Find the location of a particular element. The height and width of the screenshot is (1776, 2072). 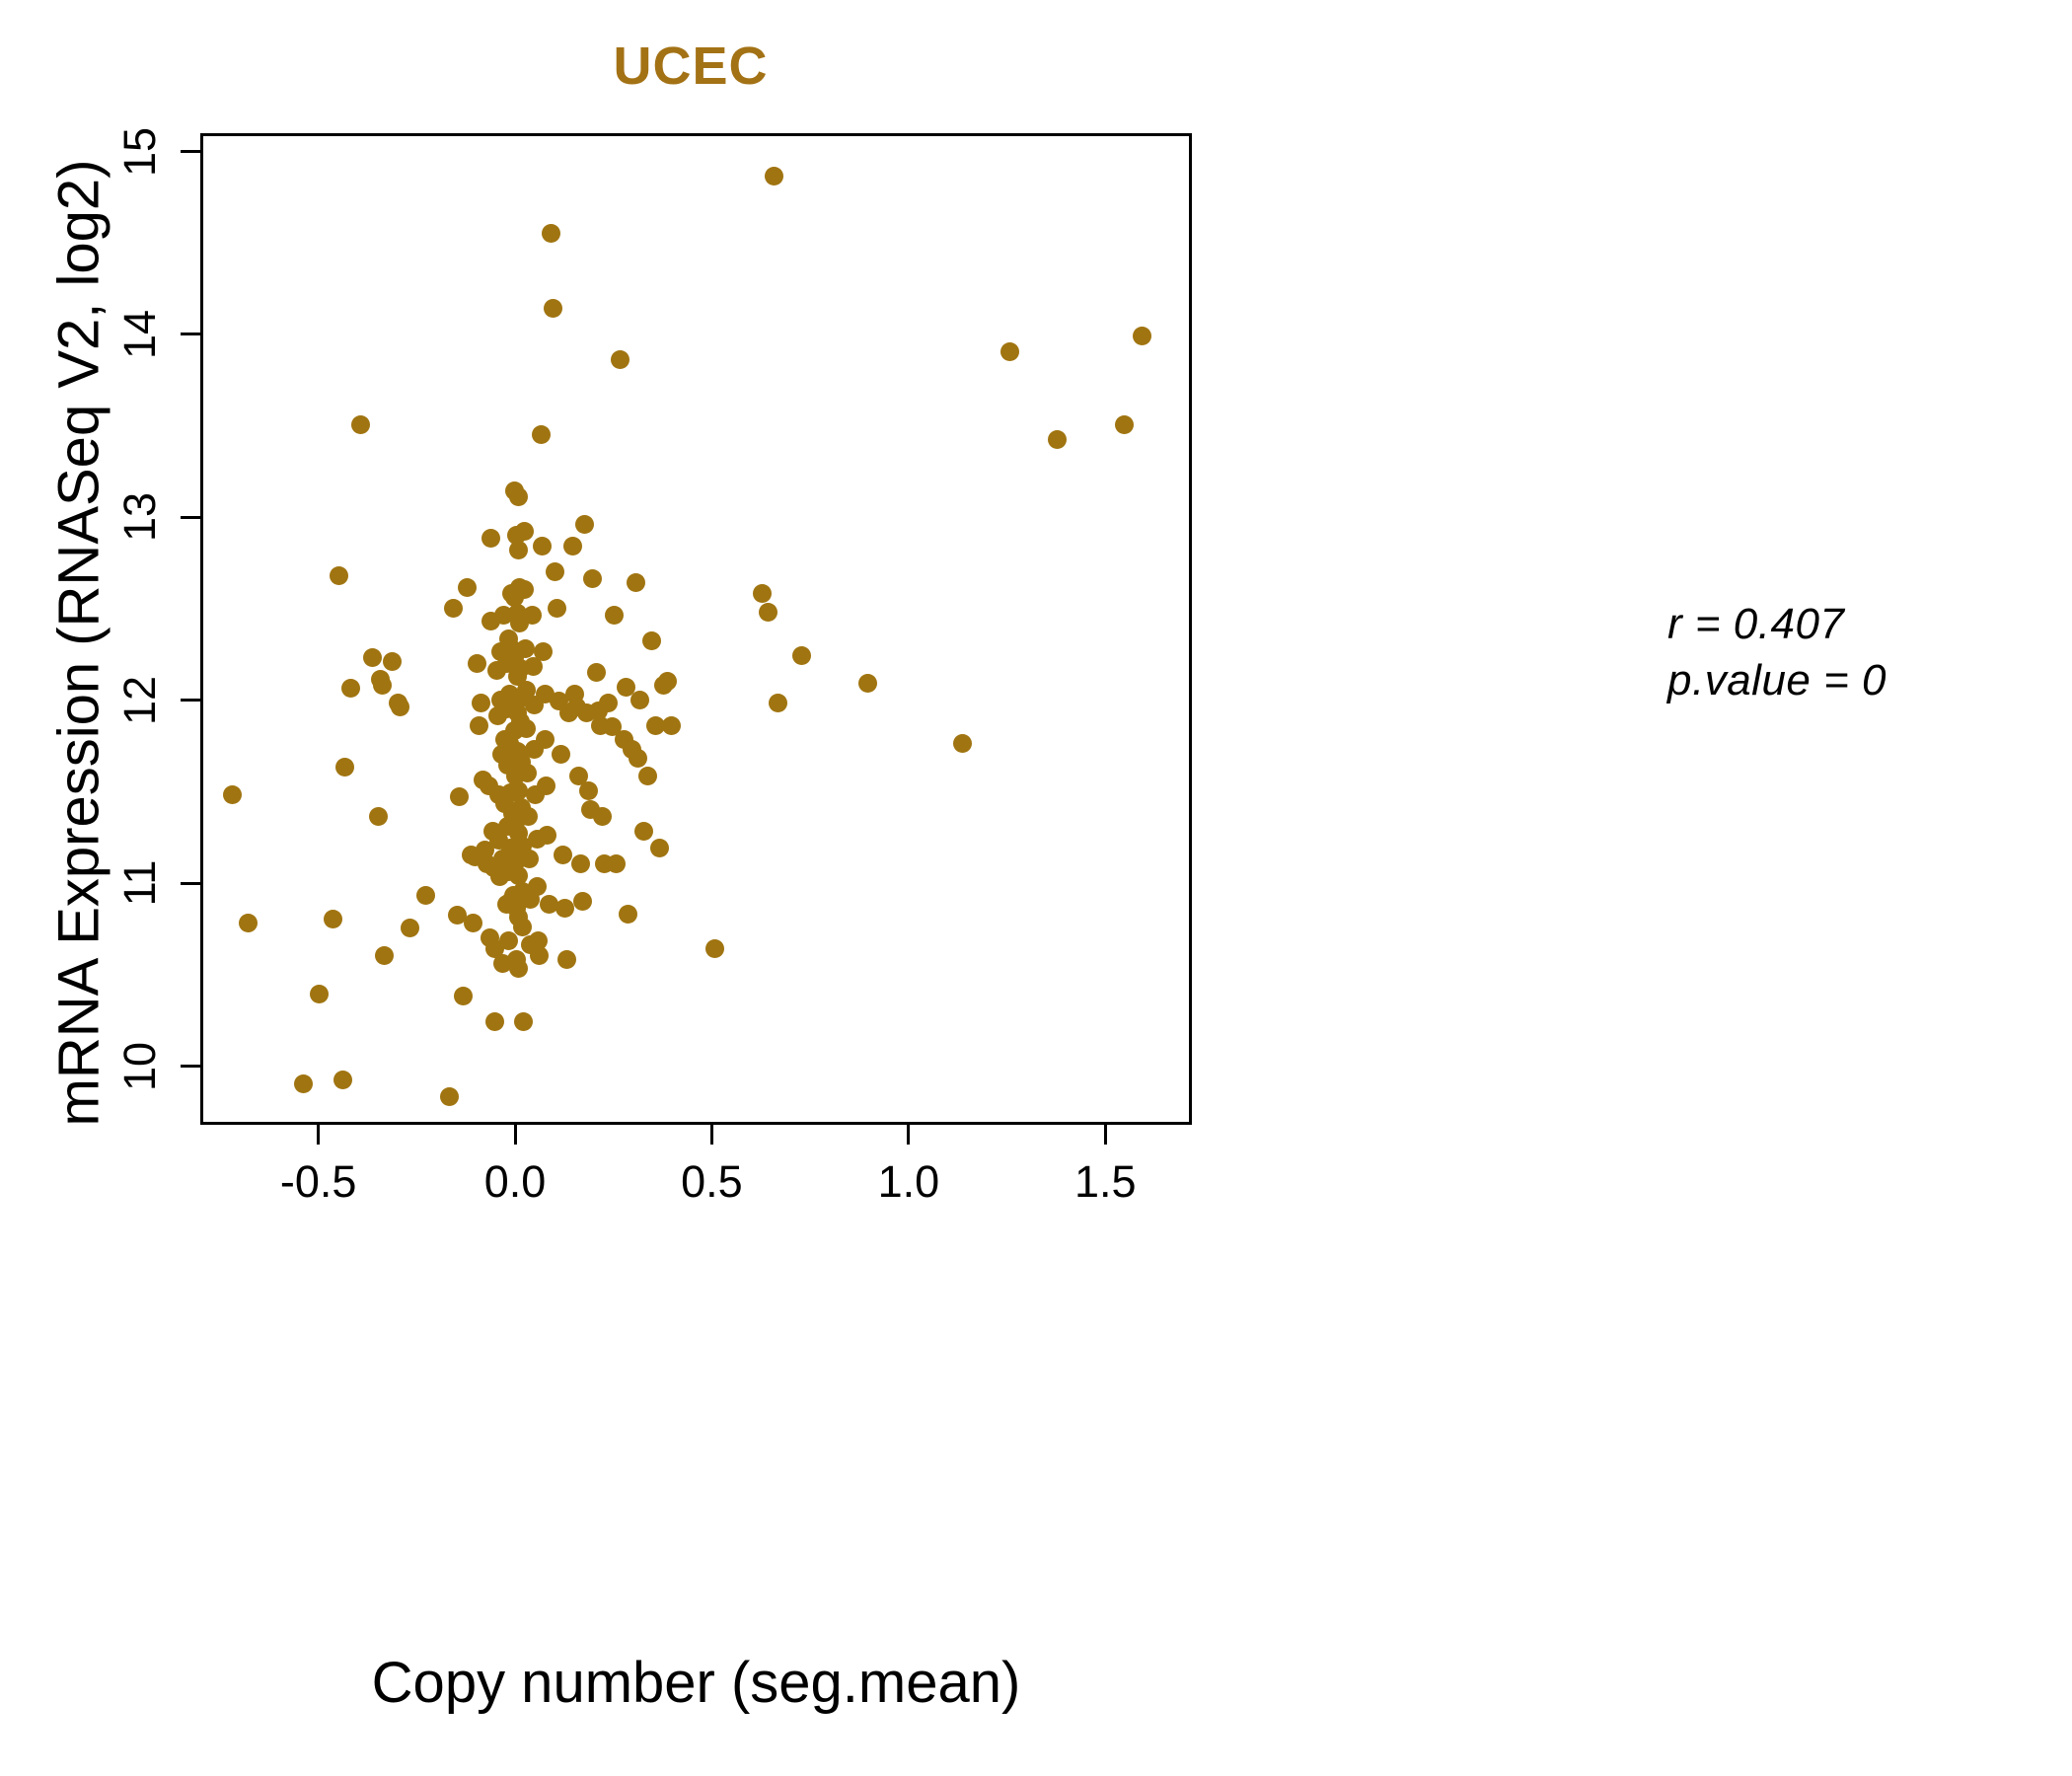

y-axis-tick-label: 13 is located at coordinates (140, 518).